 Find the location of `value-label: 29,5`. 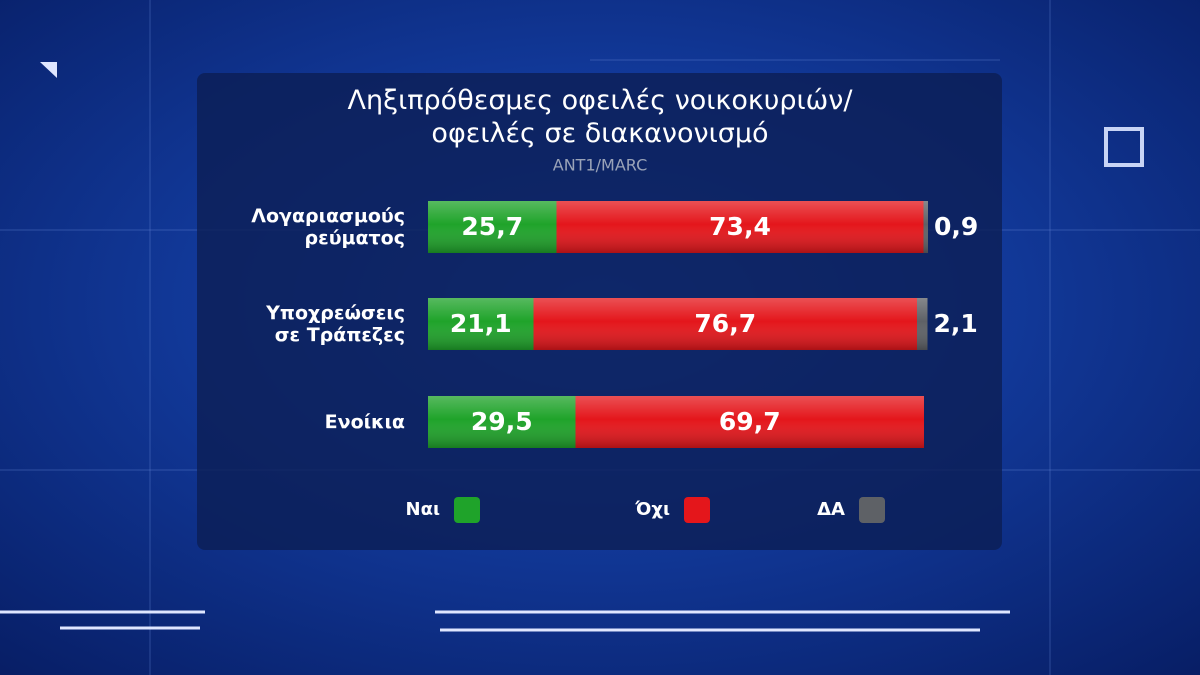

value-label: 29,5 is located at coordinates (502, 421).